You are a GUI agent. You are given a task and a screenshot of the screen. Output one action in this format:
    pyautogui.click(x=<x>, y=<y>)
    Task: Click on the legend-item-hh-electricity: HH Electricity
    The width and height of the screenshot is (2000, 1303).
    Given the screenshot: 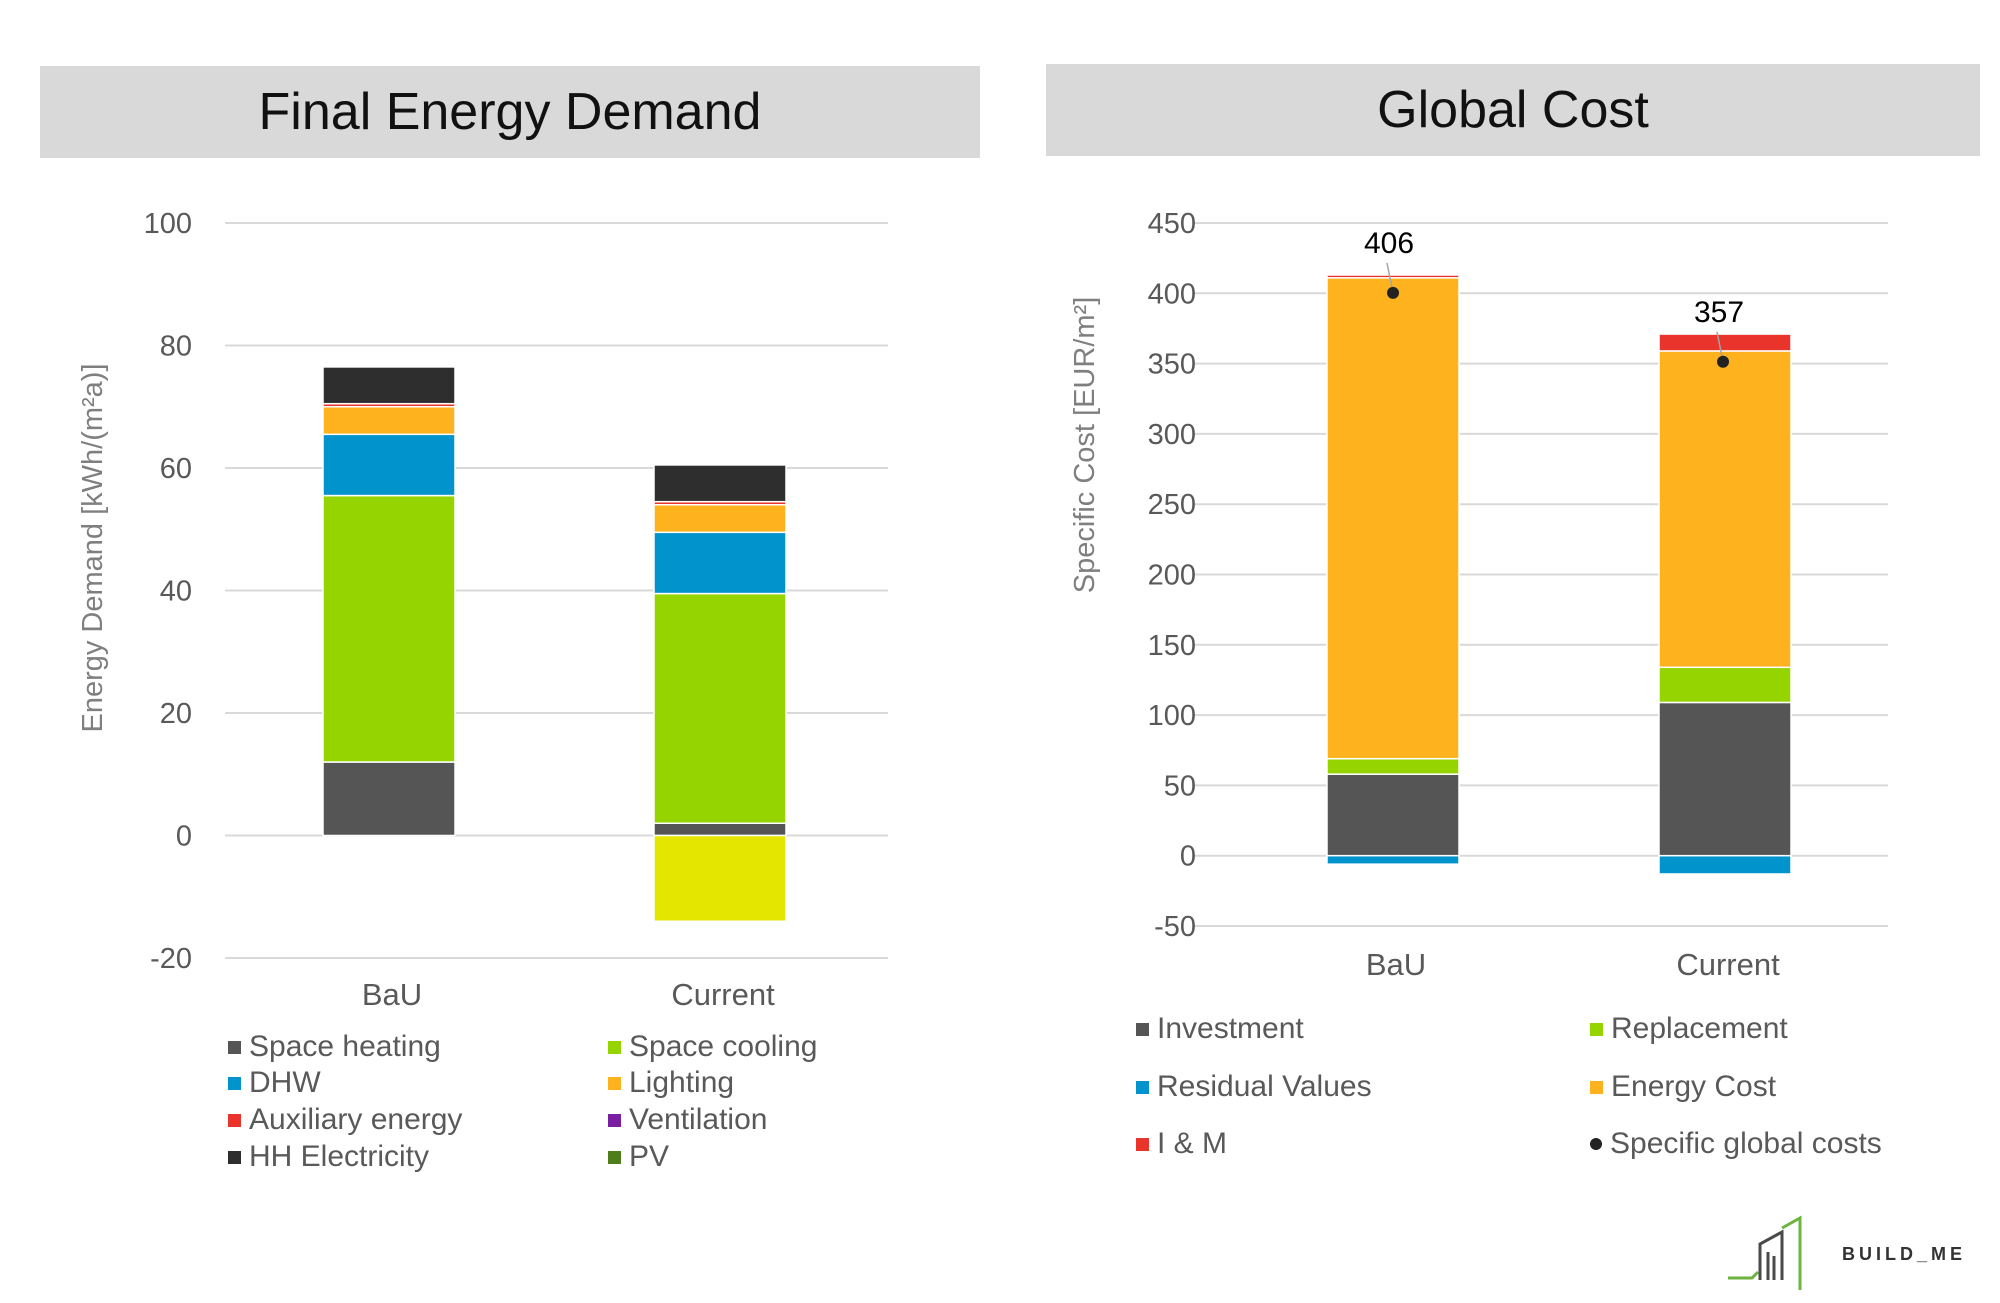 What is the action you would take?
    pyautogui.click(x=328, y=1157)
    